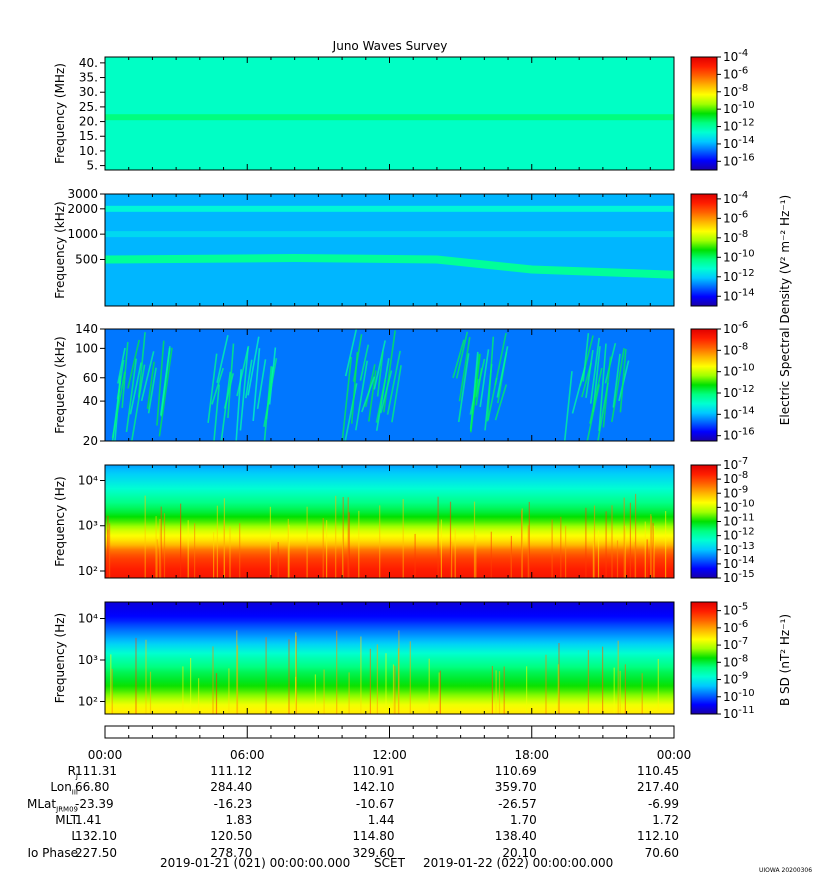 The width and height of the screenshot is (815, 880). Describe the element at coordinates (735, 610) in the screenshot. I see `colorbar-tick-label: 10⁻⁵` at that location.